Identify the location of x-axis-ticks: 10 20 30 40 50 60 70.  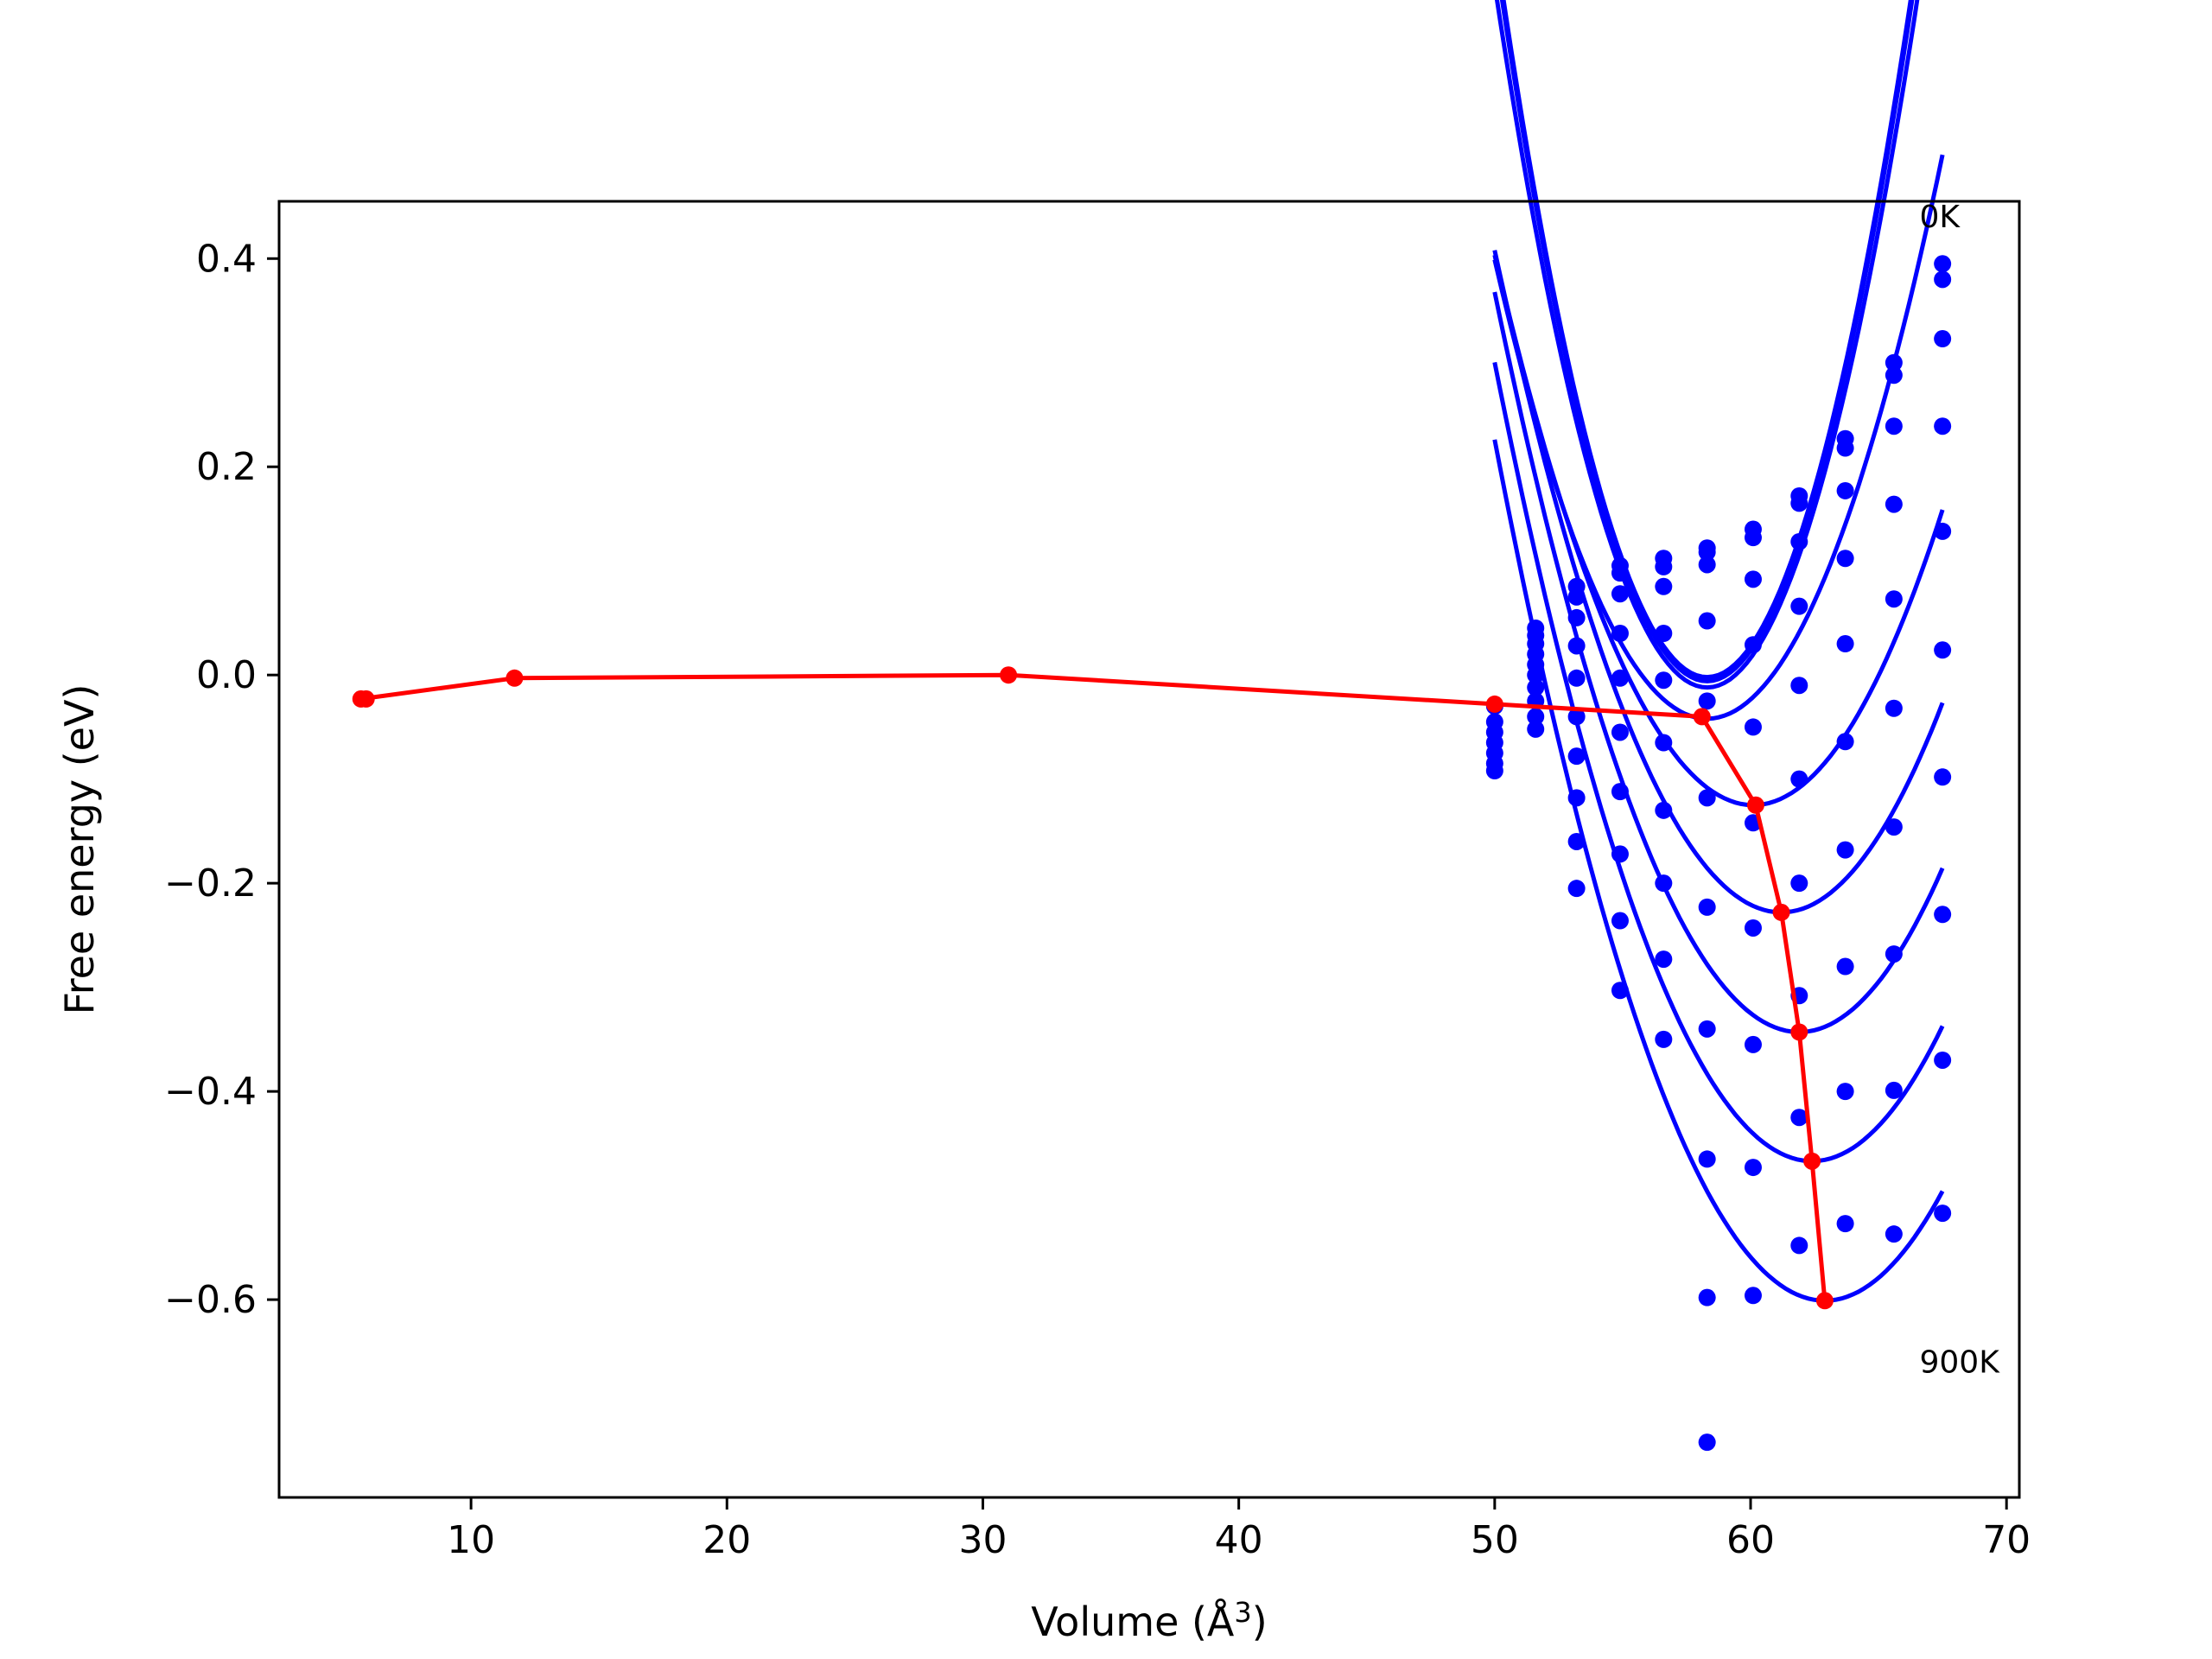
(1239, 1529).